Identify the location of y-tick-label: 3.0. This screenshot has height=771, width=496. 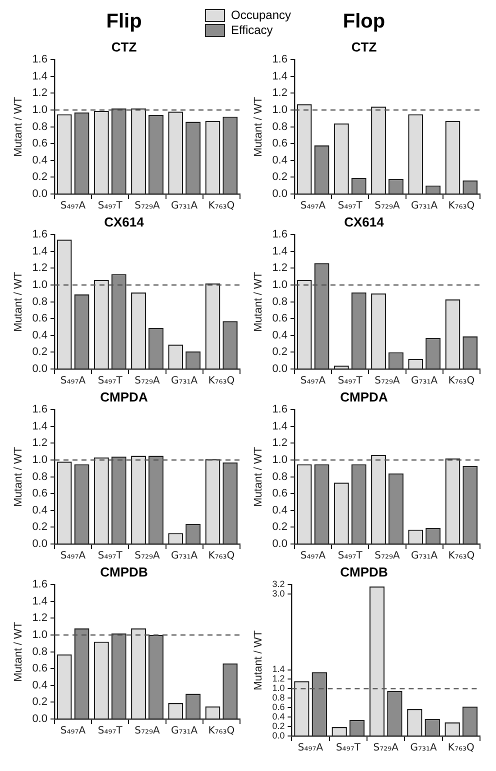
(278, 593).